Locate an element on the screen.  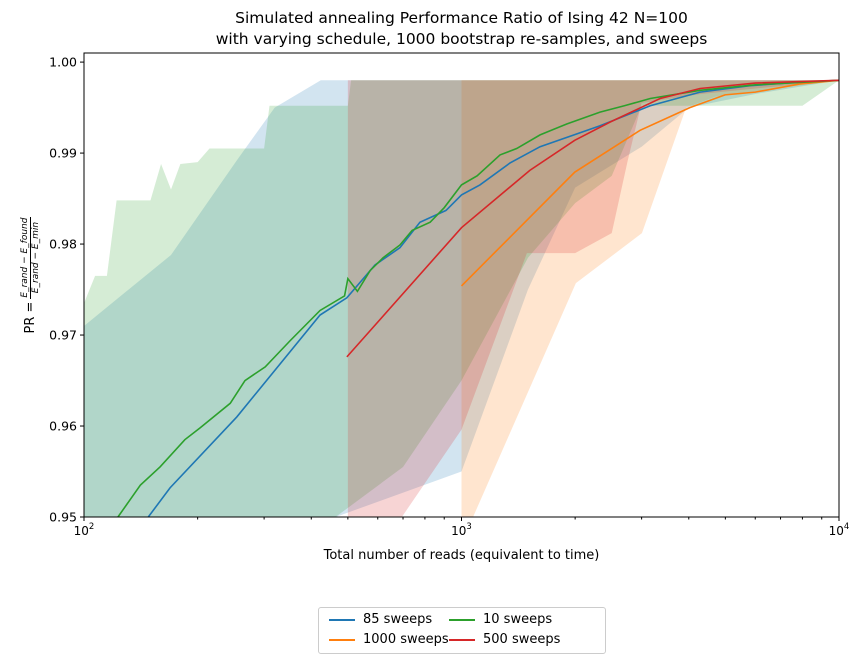
y-tick-label: 0.99 is located at coordinates (63, 153).